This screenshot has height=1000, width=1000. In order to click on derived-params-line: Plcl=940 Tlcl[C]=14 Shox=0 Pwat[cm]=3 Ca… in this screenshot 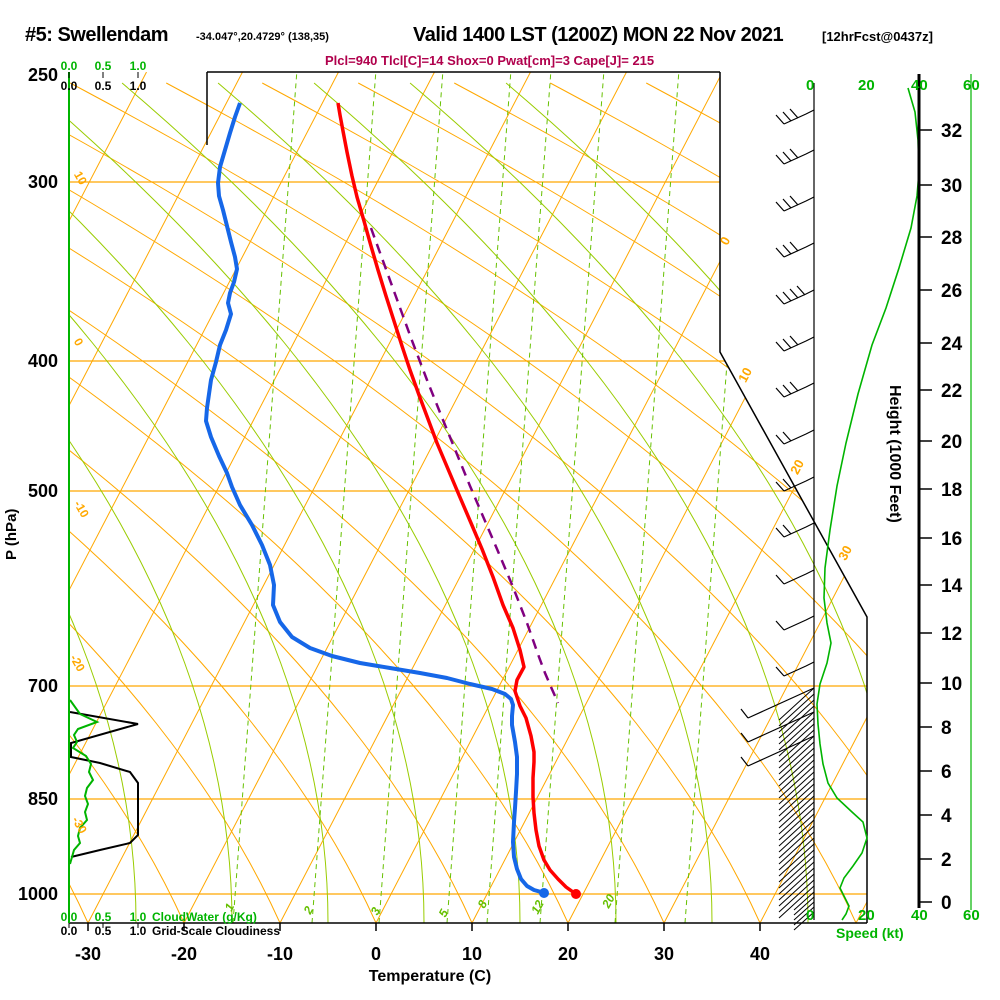, I will do `click(490, 60)`.